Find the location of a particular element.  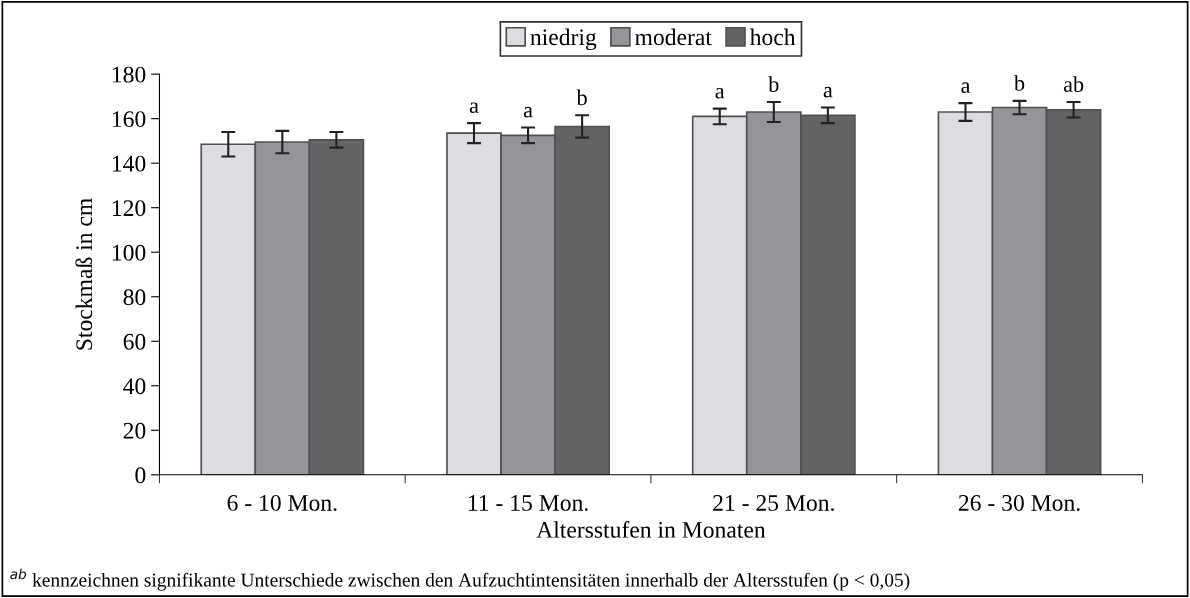

text: $^{ab}$ kennzeichnen signifikante Unterschiede zwischen den Aufzuchtintensitäten innerhalb der Altersstufen (p < 0,05) is located at coordinates (460, 579).